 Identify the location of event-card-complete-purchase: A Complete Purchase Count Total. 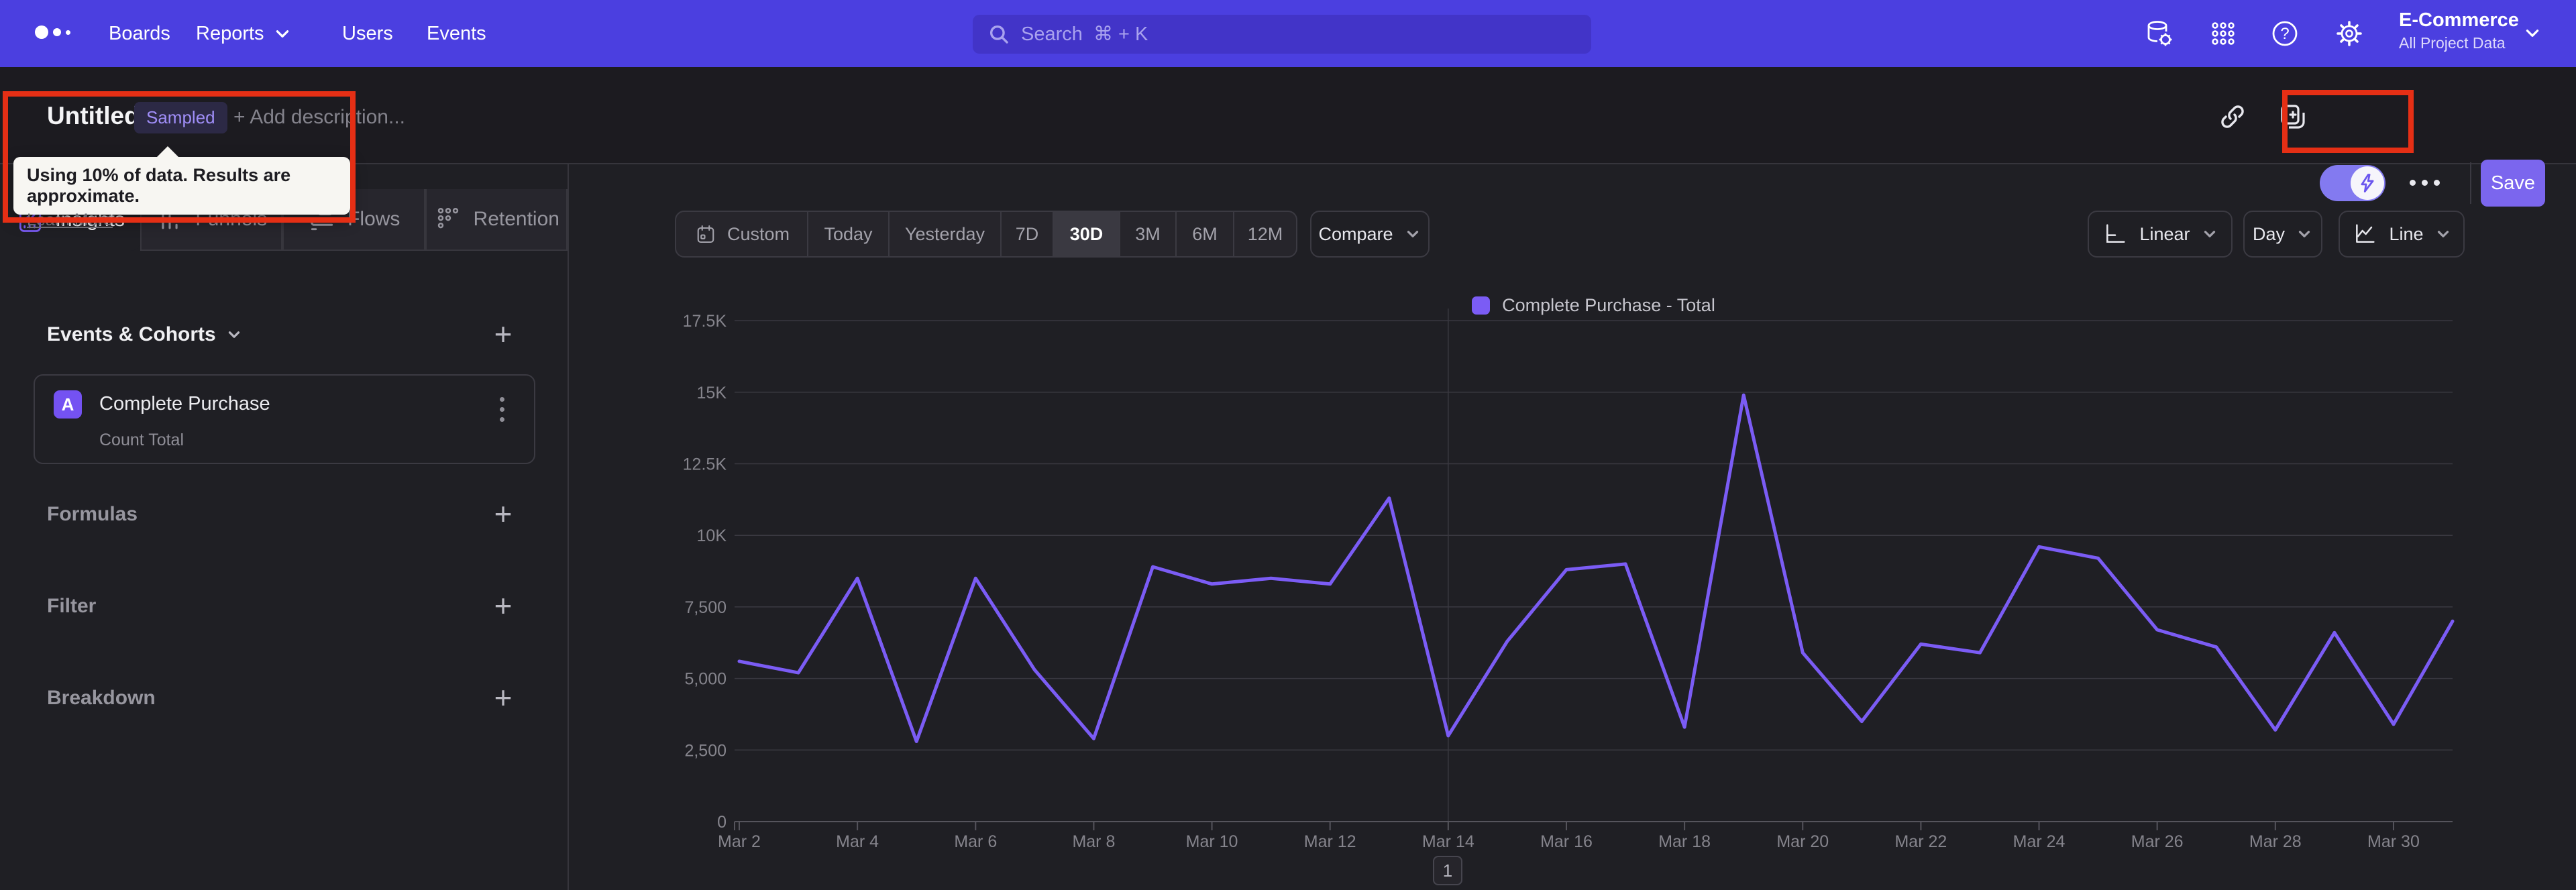
(284, 419).